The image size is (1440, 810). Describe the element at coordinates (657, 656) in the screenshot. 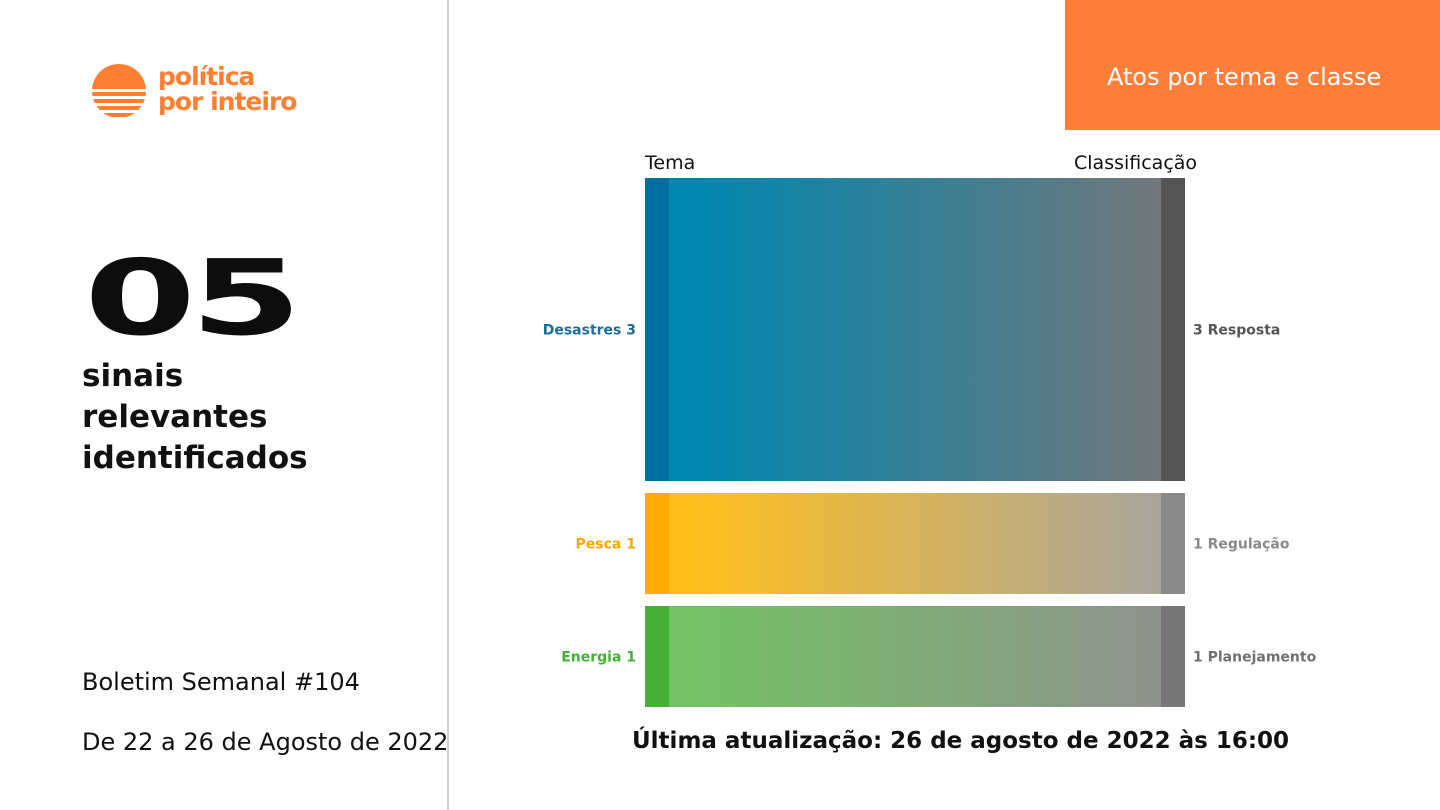

I see `sankey-source-node-energia` at that location.